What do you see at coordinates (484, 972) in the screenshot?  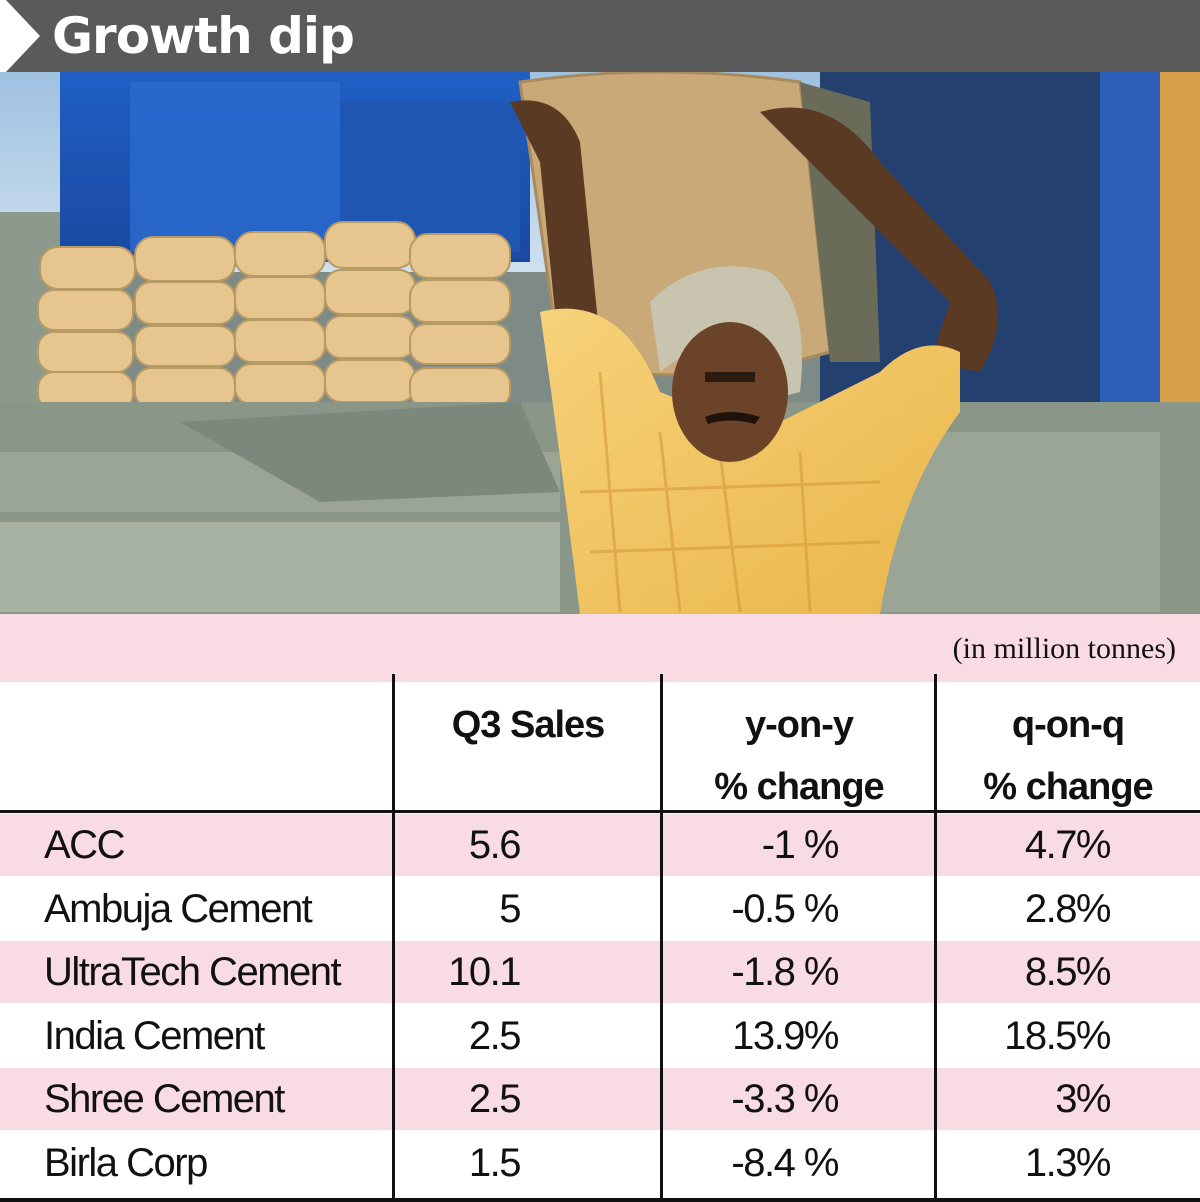 I see `q3-sales-value: 10.1` at bounding box center [484, 972].